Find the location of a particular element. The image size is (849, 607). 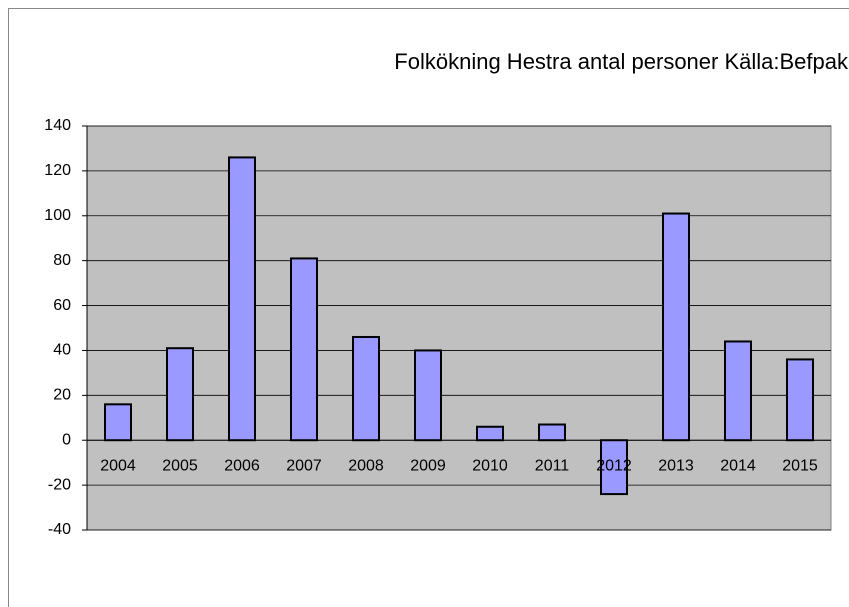

x-tick-label: 2014 is located at coordinates (738, 465).